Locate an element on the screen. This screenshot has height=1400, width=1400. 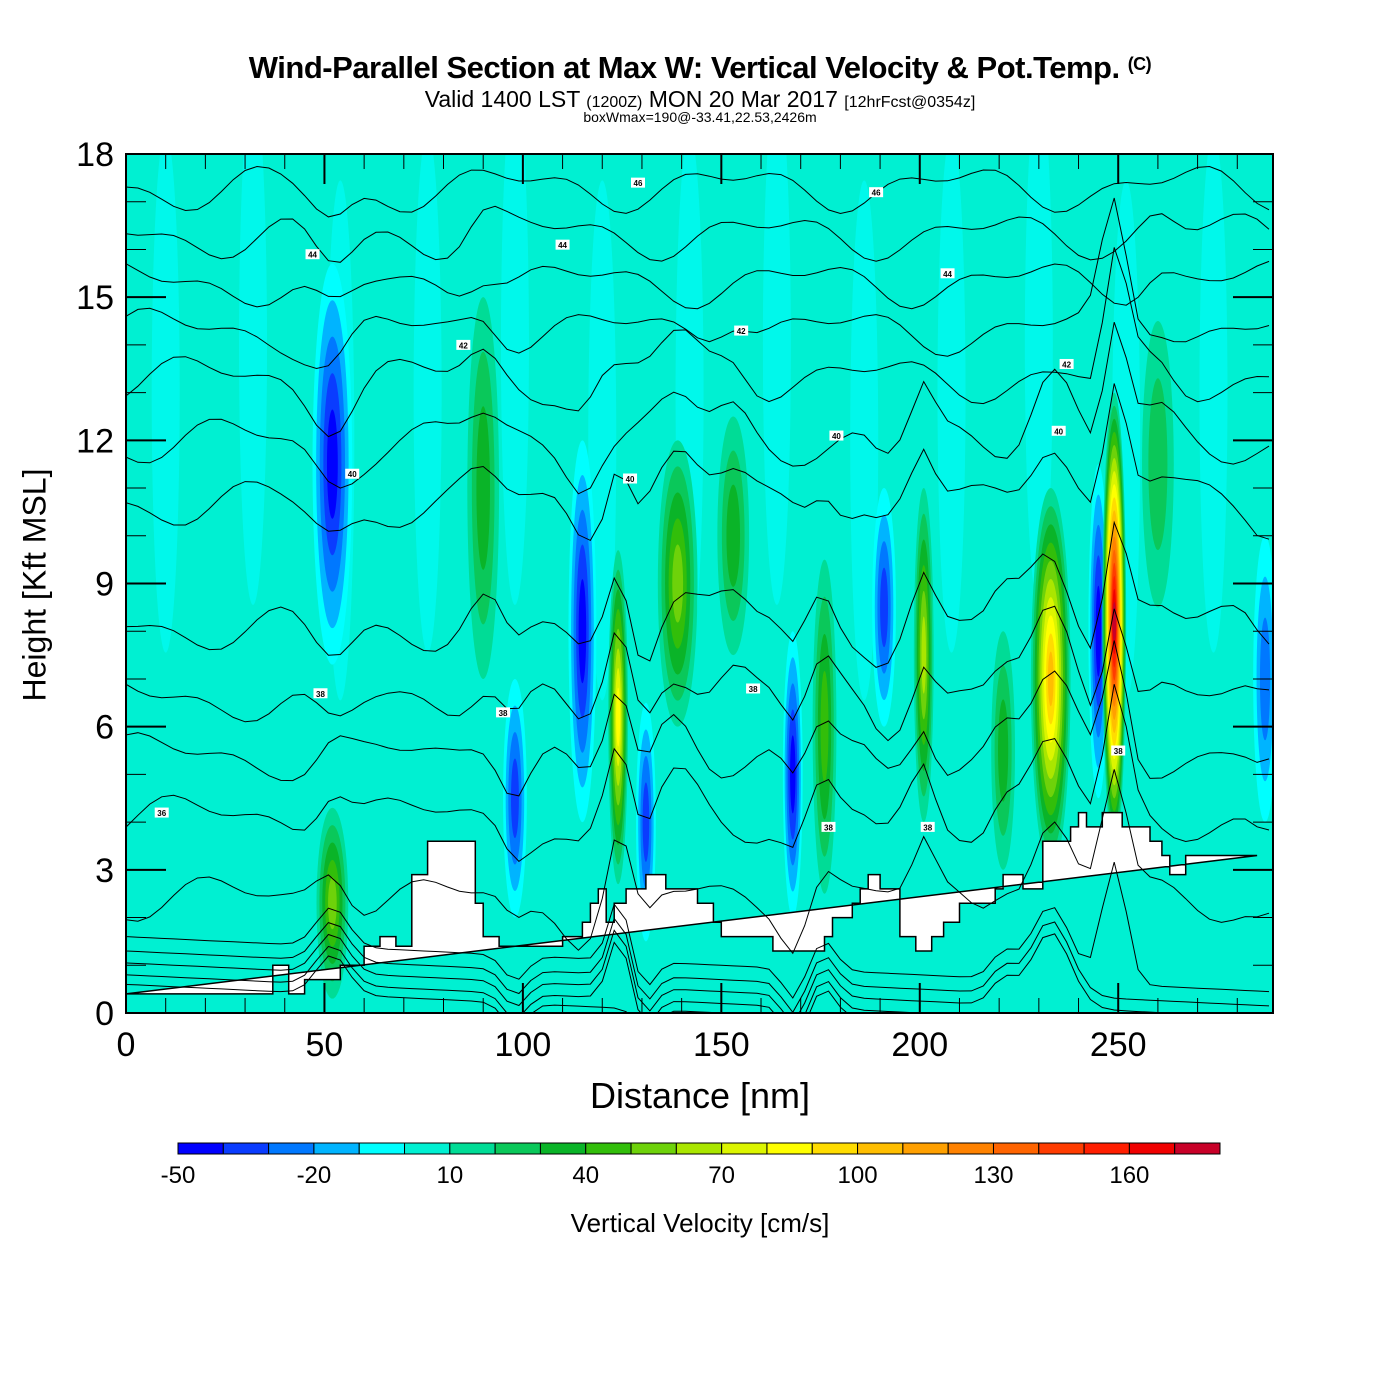
x-tick-label: 100 is located at coordinates (523, 1045).